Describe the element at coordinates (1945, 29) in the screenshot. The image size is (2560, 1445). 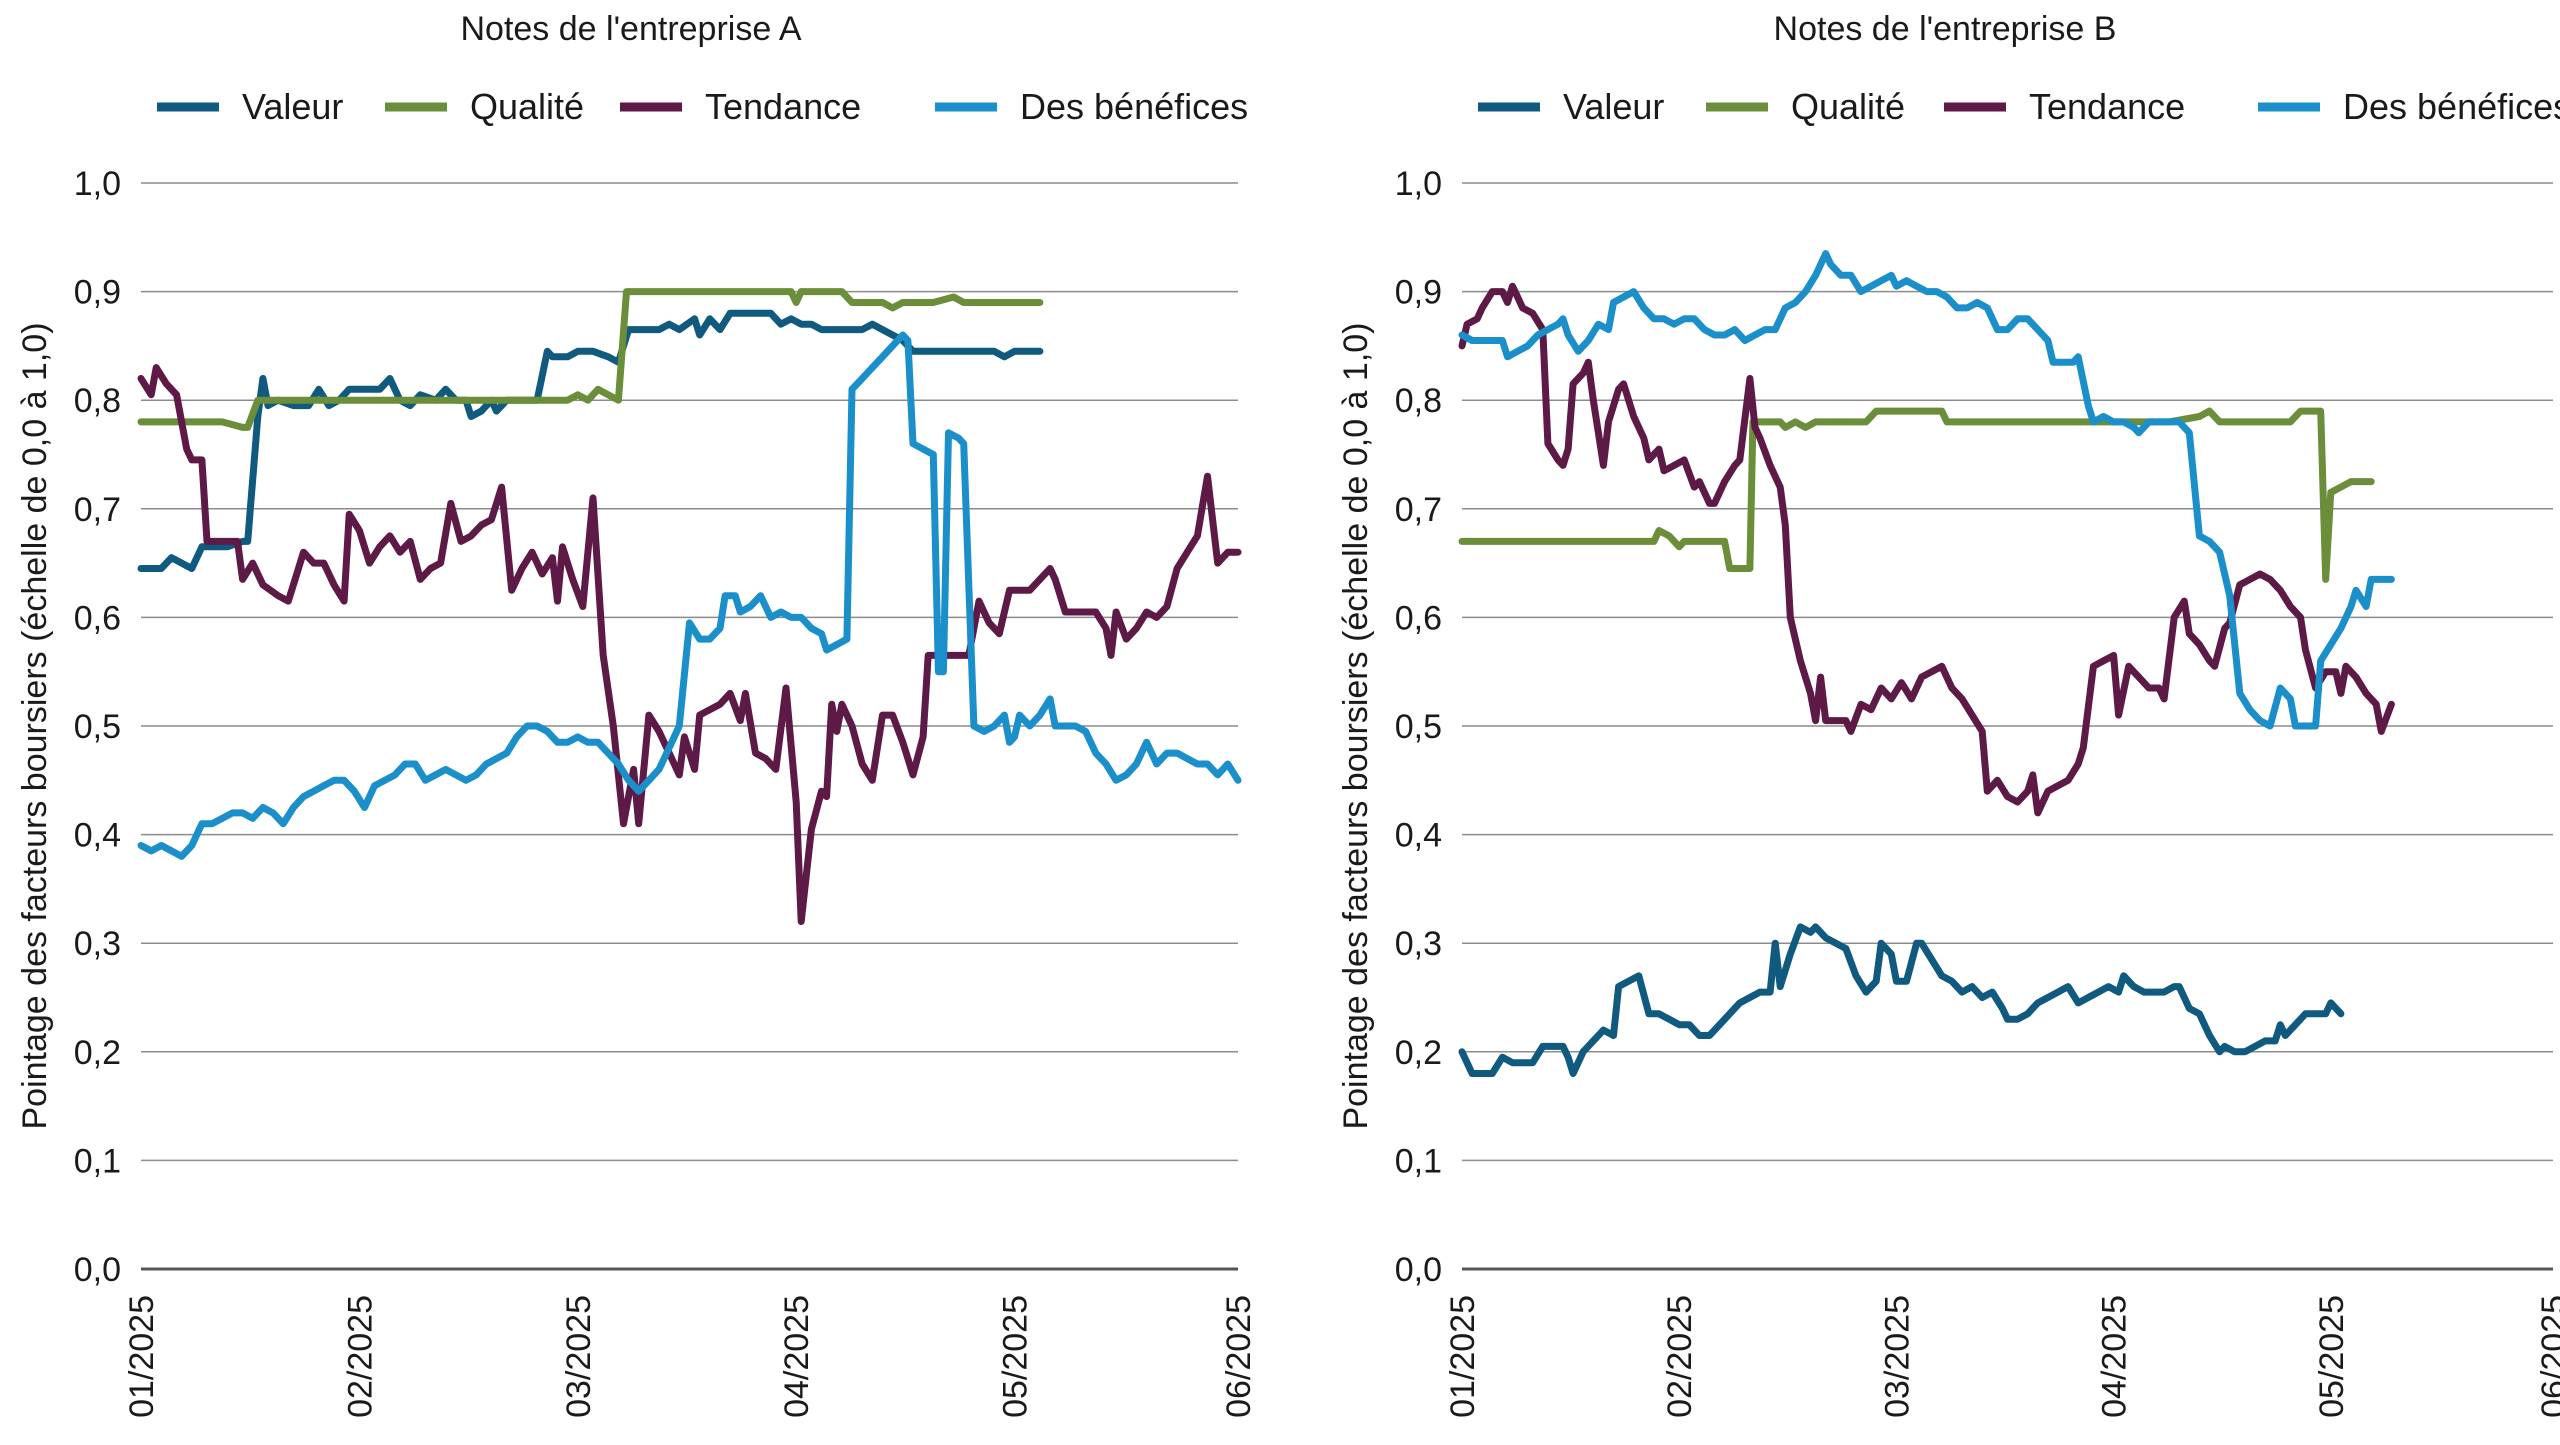
I see `chart-title: Notes de l'entreprise B` at that location.